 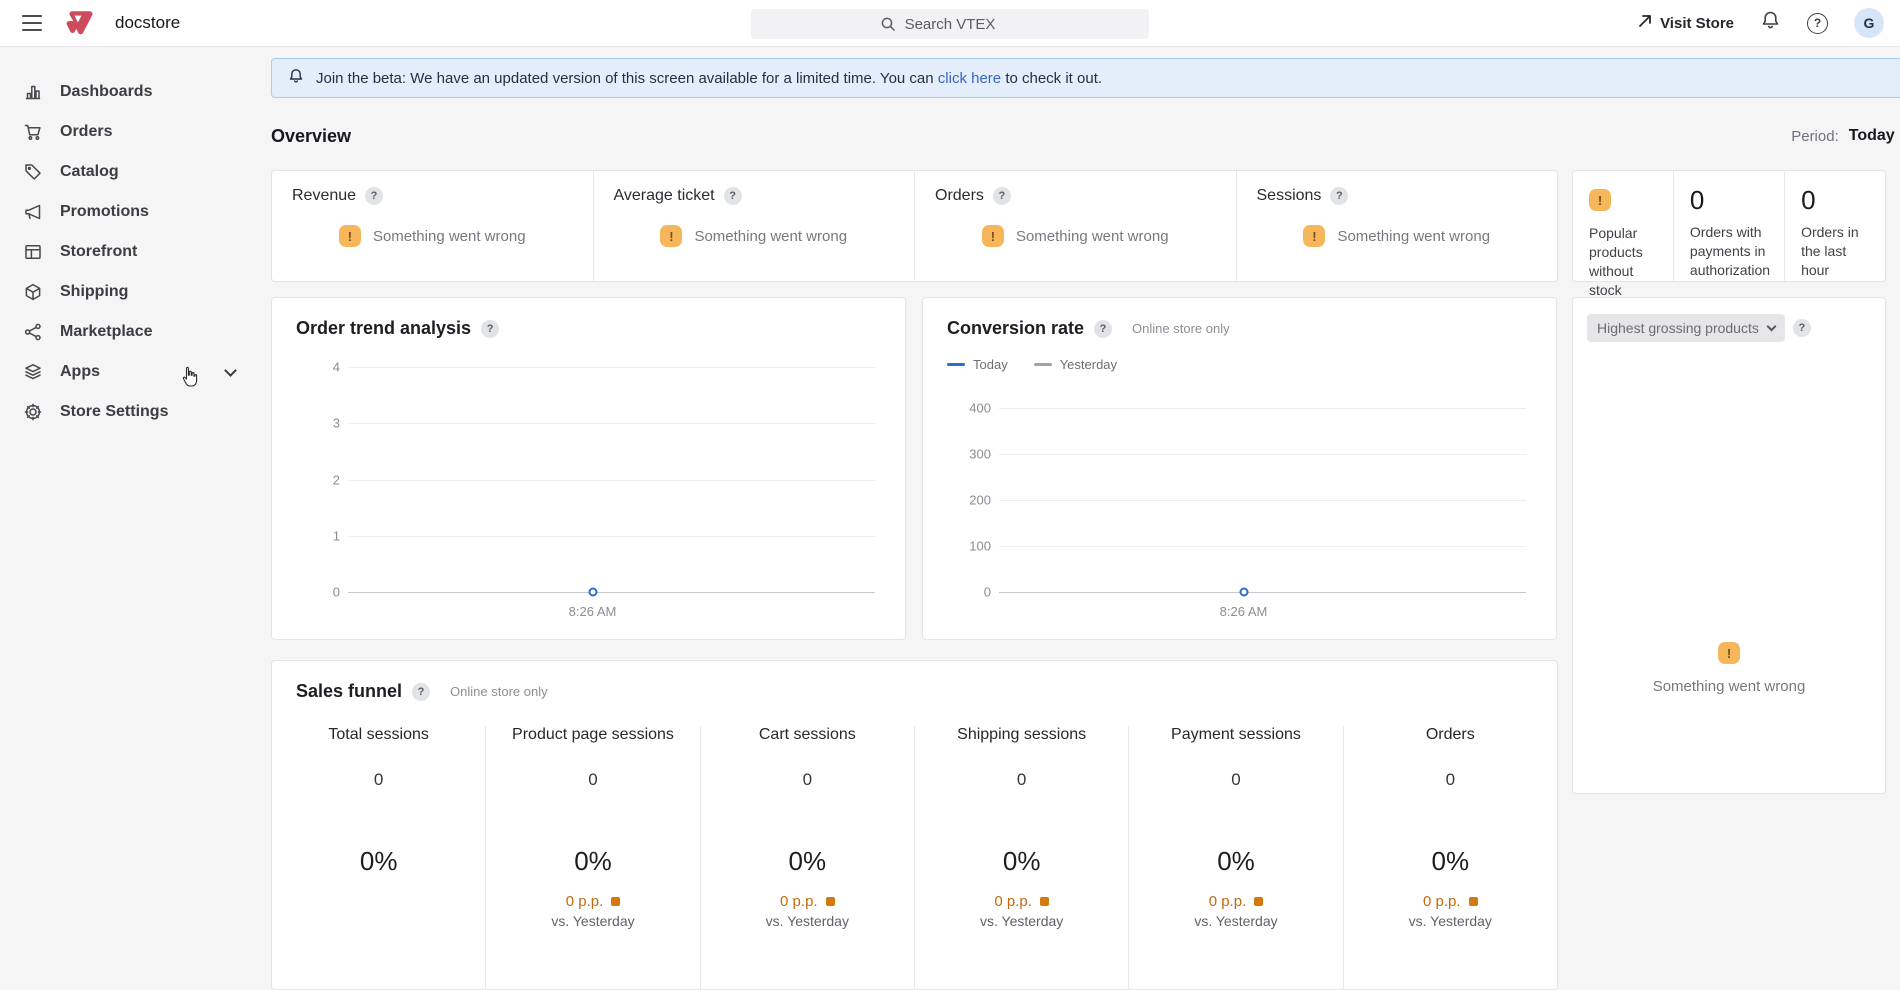 I want to click on vtex-logo-icon, so click(x=79, y=23).